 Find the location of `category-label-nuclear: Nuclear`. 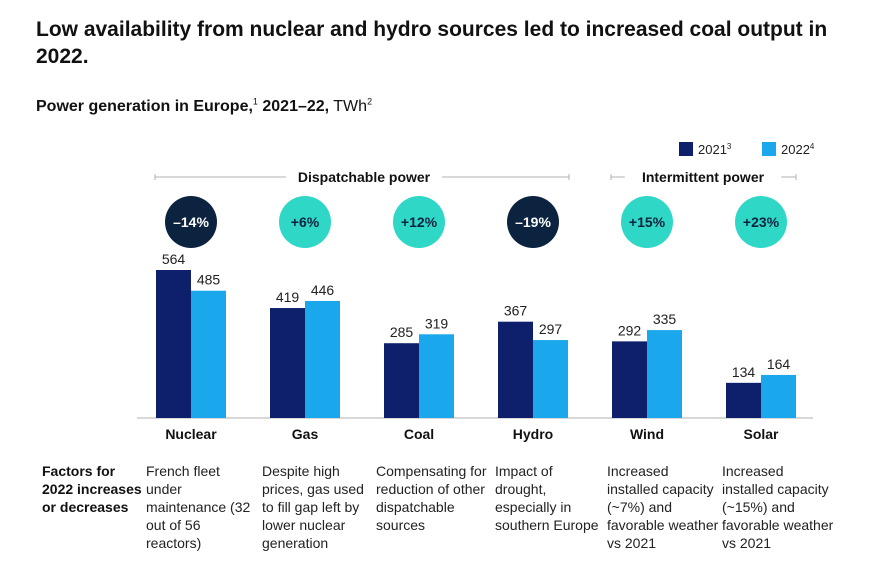

category-label-nuclear: Nuclear is located at coordinates (191, 434).